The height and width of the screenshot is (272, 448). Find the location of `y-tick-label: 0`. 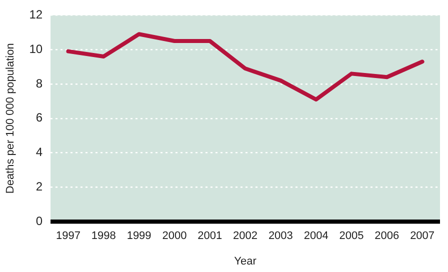

y-tick-label: 0 is located at coordinates (39, 221).